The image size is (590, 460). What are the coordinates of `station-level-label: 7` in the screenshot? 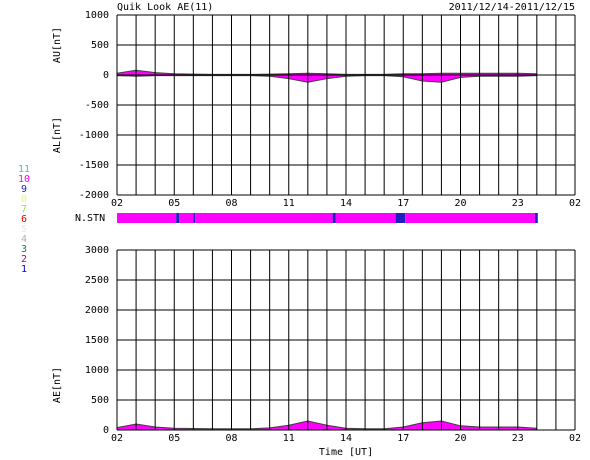 It's located at (24, 209).